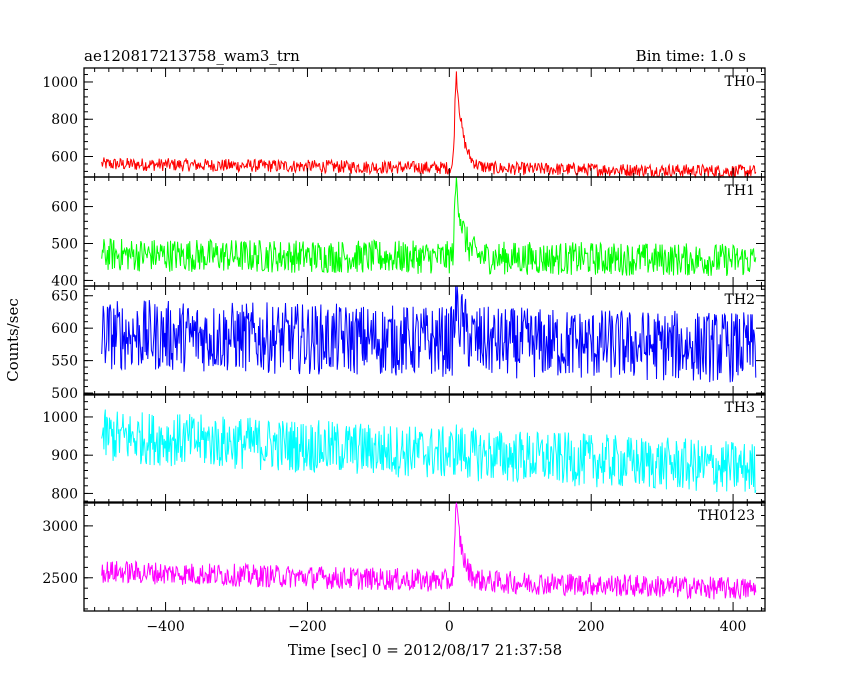 Image resolution: width=850 pixels, height=680 pixels. Describe the element at coordinates (740, 191) in the screenshot. I see `panel-label-th1: TH1` at that location.